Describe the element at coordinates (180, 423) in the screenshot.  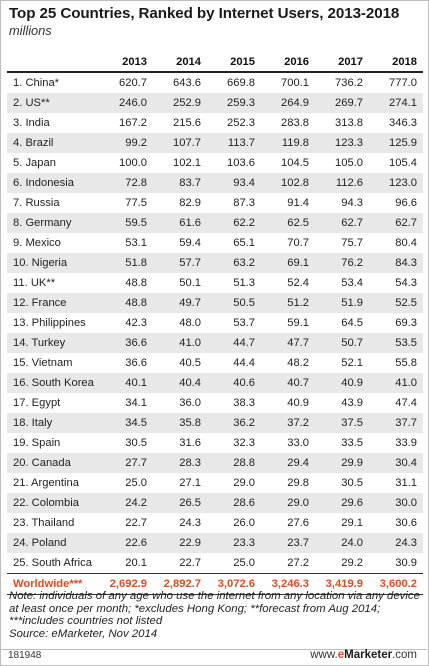
I see `value-cell: 35.8` at that location.